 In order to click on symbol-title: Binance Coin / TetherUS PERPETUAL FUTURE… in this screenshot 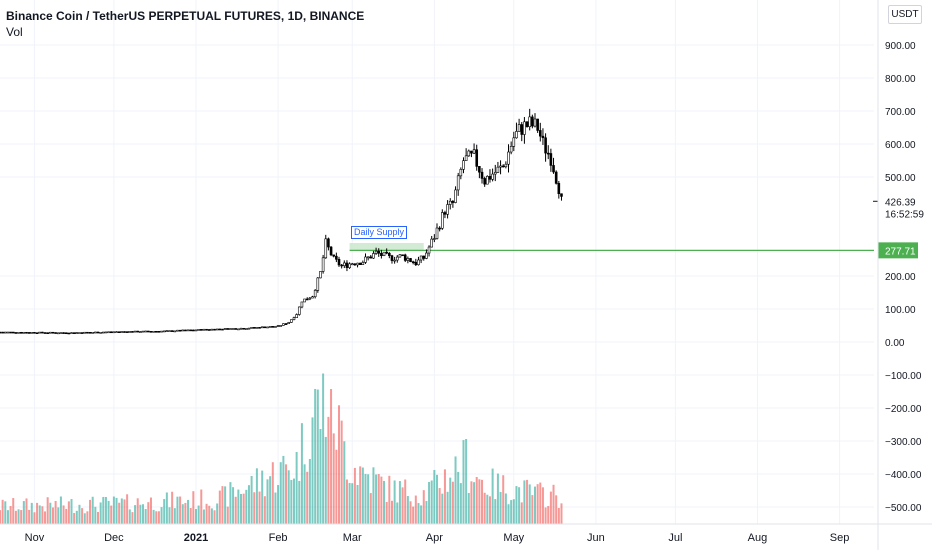, I will do `click(185, 16)`.